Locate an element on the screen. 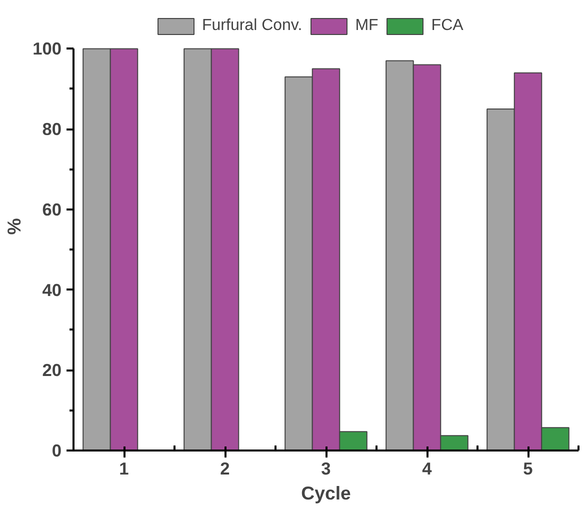 The image size is (587, 528). y-tick-label: 60 is located at coordinates (52, 209).